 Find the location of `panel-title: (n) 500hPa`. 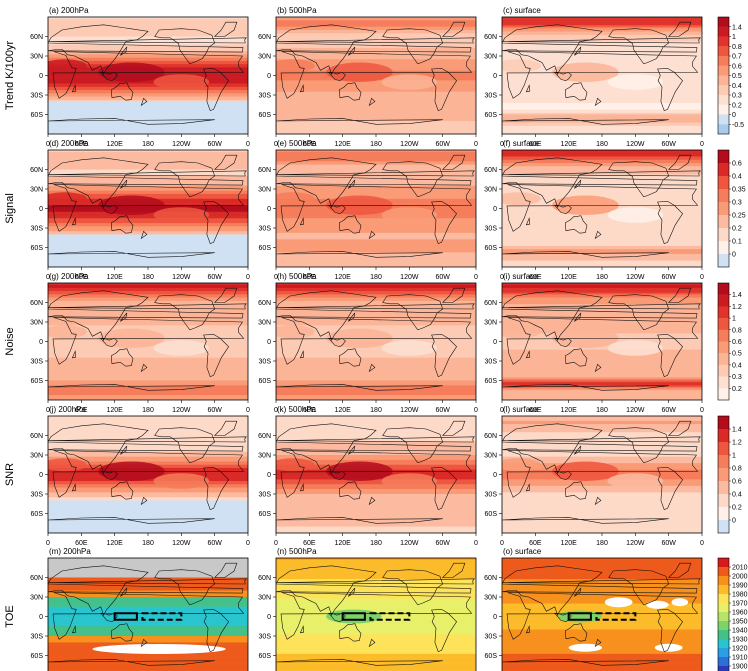

panel-title: (n) 500hPa is located at coordinates (297, 551).